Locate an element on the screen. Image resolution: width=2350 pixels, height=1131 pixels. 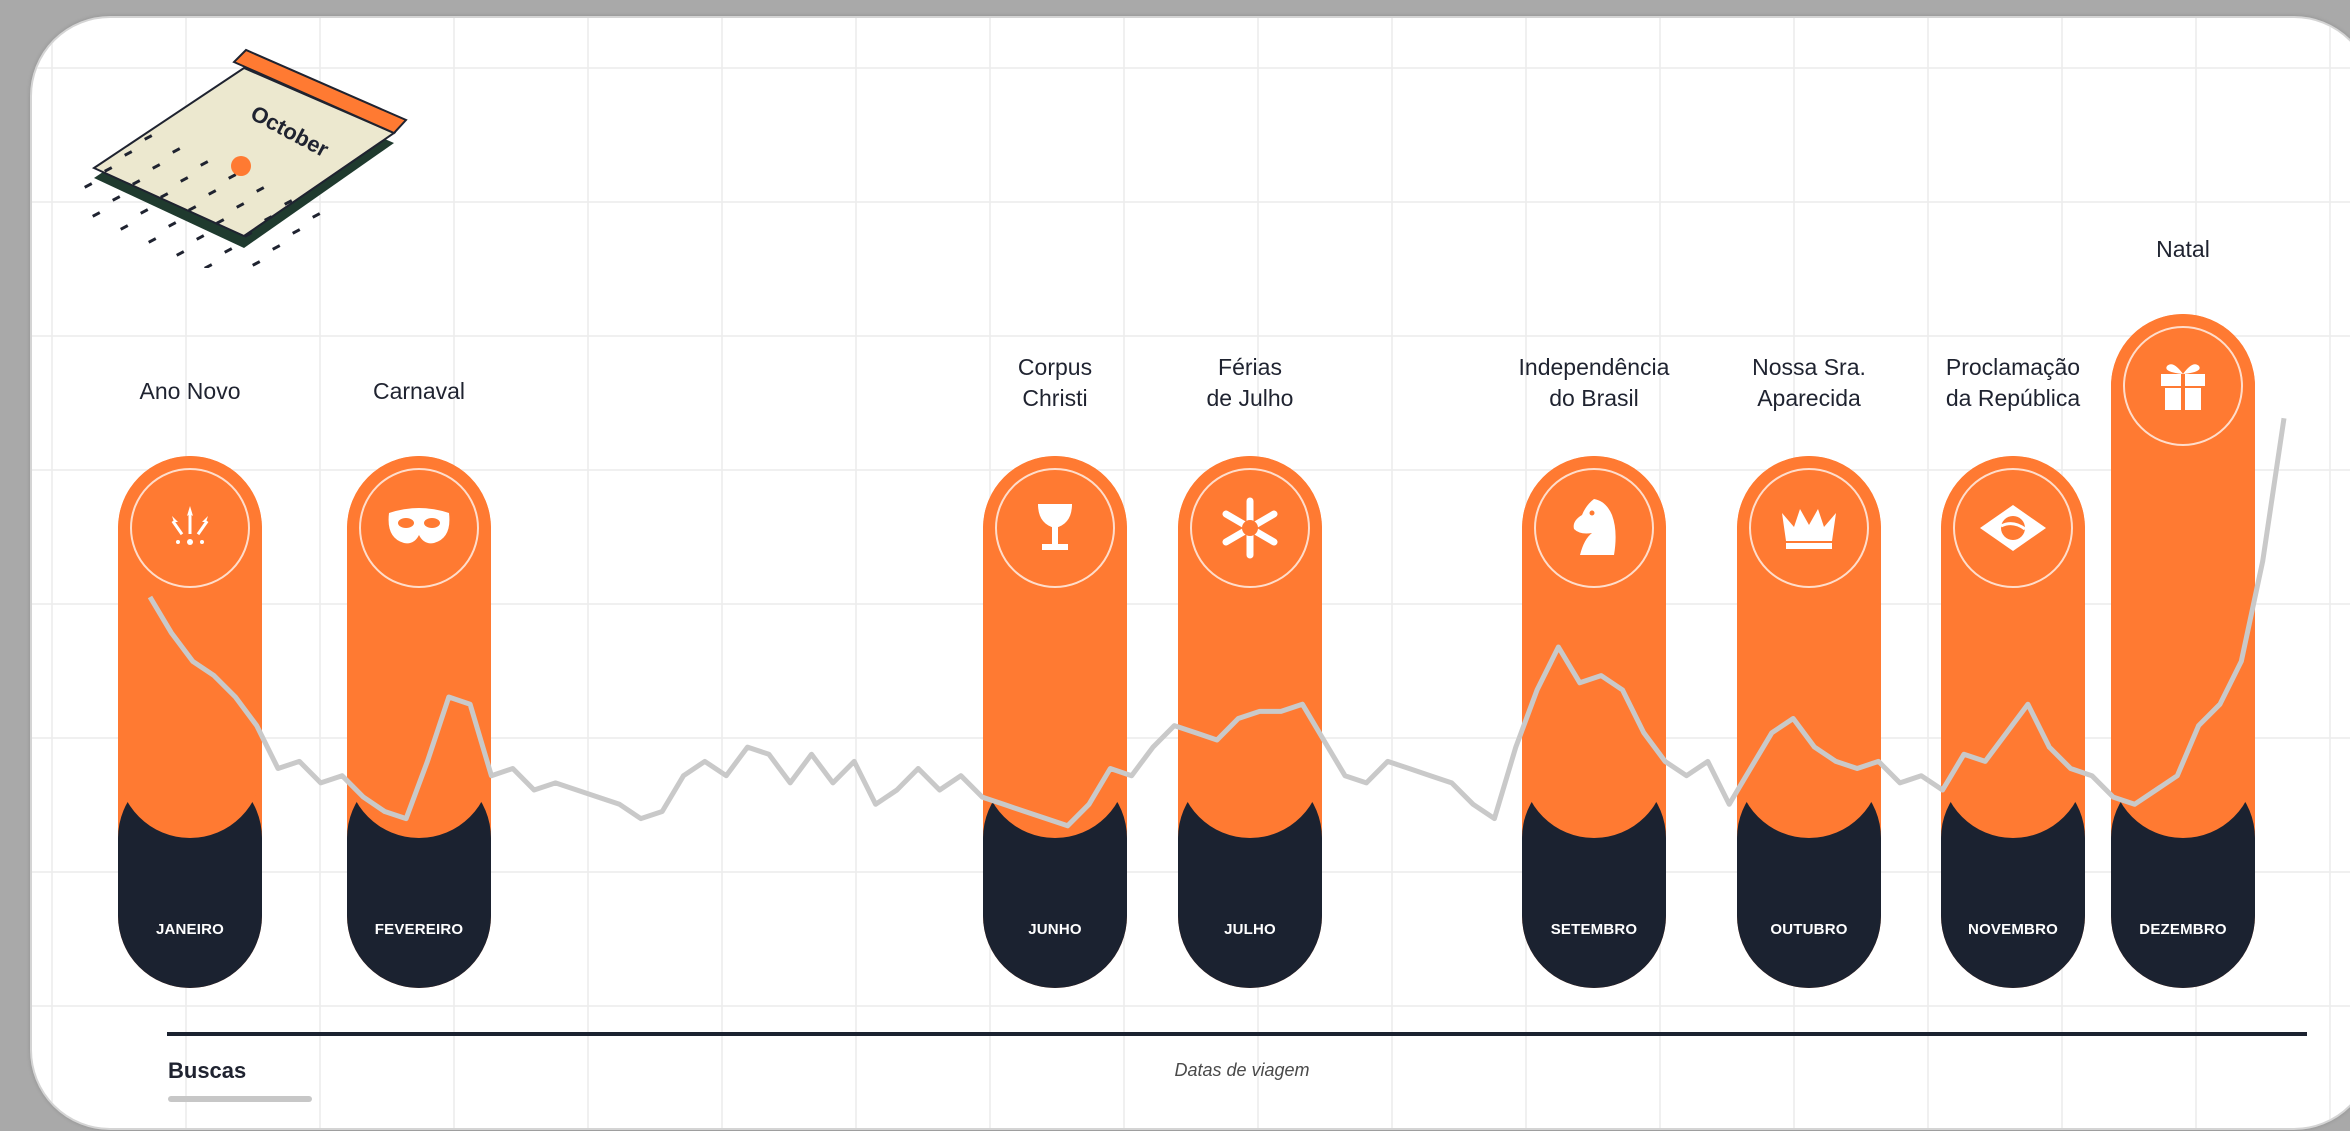
event-pill-outubro: OUTUBRO is located at coordinates (1809, 722).